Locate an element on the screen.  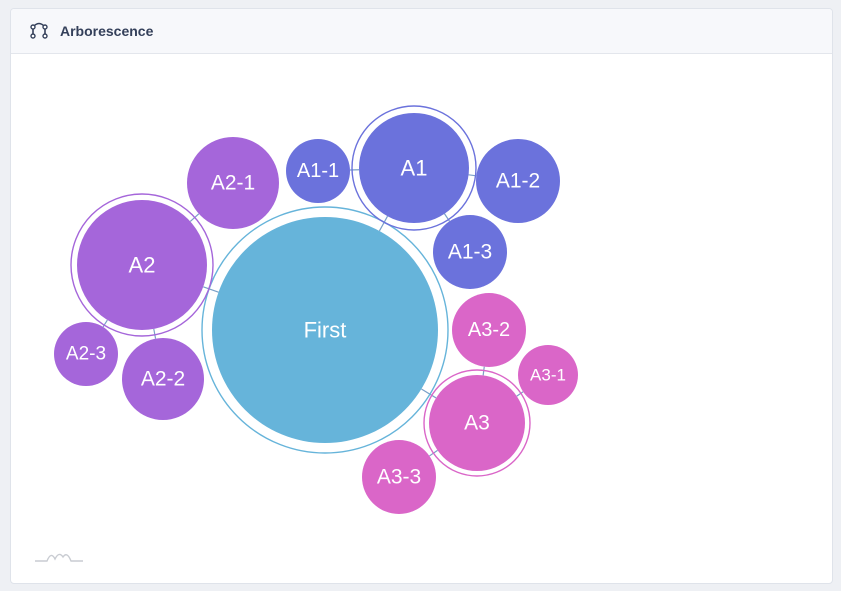
node-first: First is located at coordinates (325, 330).